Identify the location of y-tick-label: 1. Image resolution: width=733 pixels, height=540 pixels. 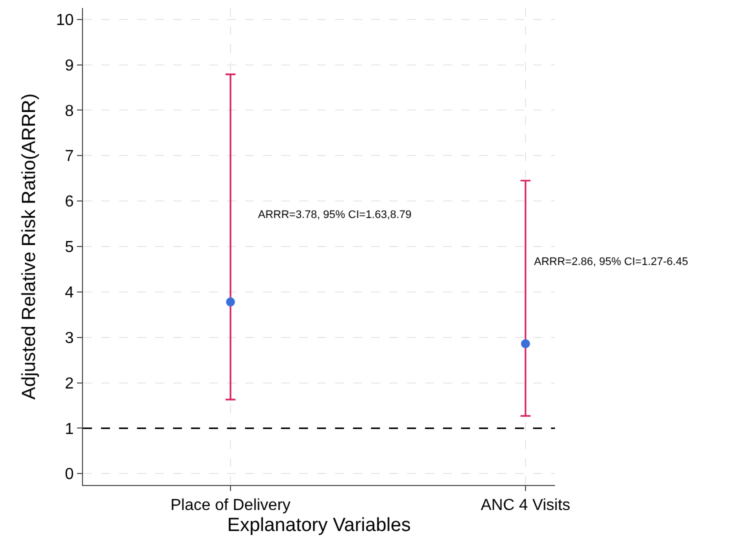
(69, 429).